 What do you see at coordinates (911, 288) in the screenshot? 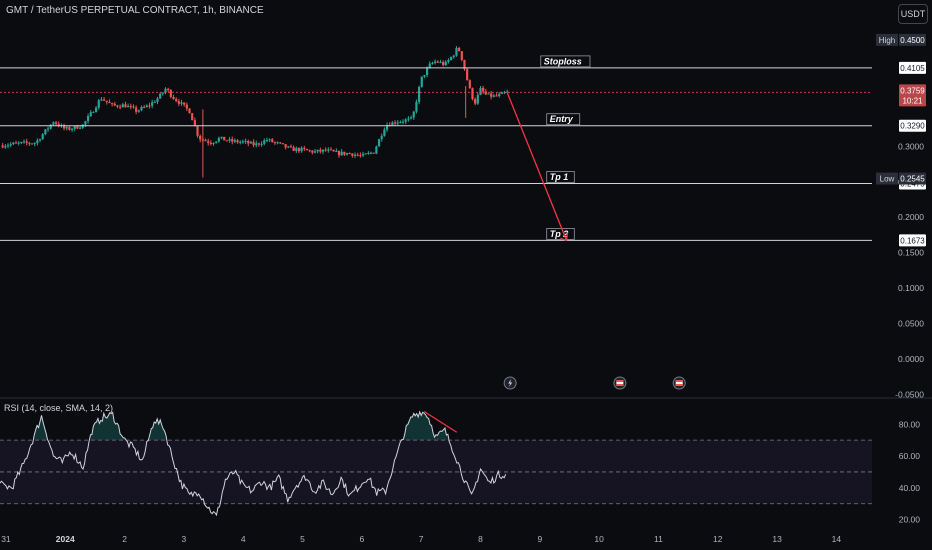
I see `price-axis-label: 0.1000` at bounding box center [911, 288].